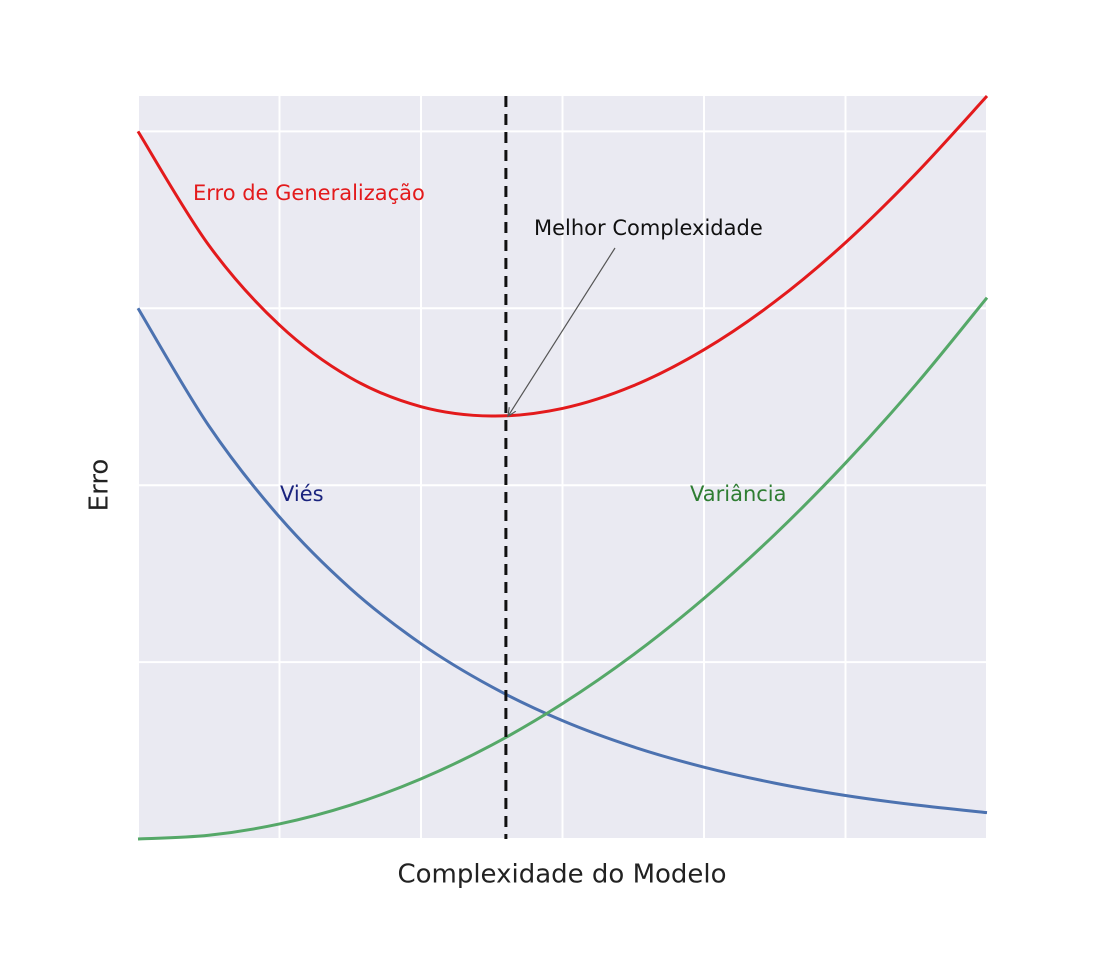  Describe the element at coordinates (648, 228) in the screenshot. I see `annotation-text: Melhor Complexidade` at that location.